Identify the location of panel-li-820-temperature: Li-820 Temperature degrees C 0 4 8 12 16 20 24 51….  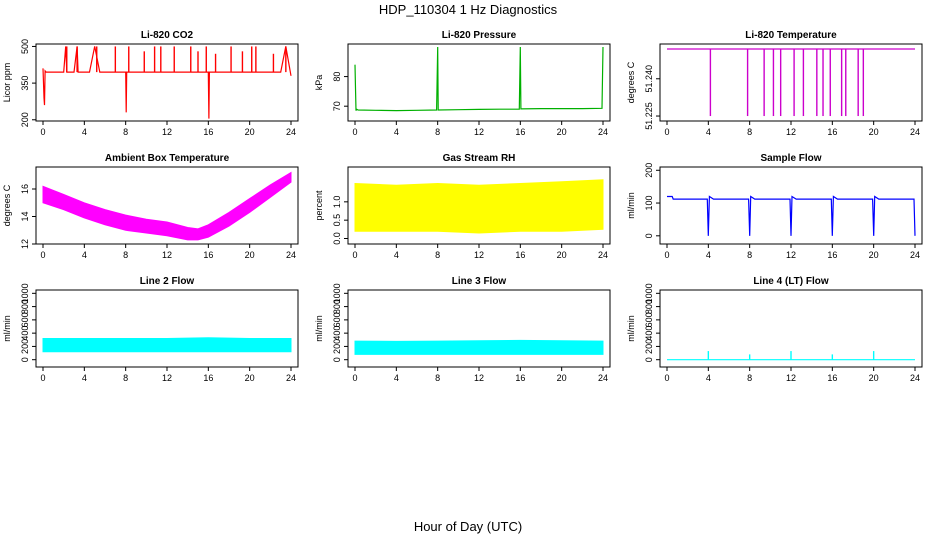
(774, 83).